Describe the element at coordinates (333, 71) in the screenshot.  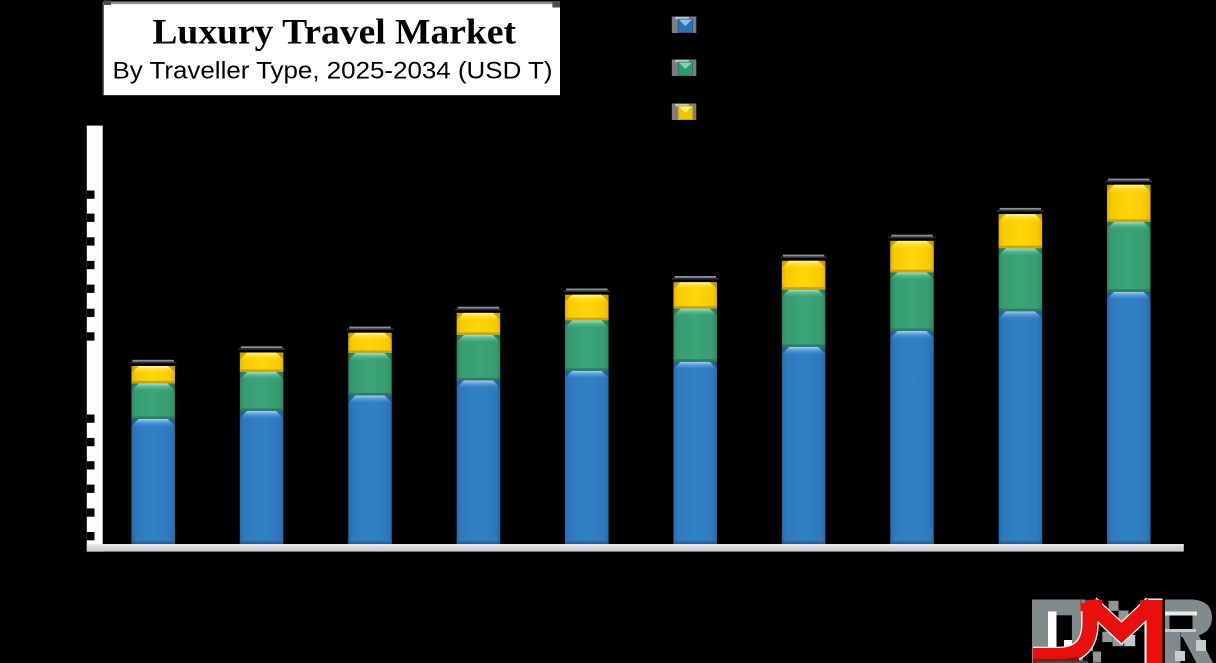
I see `svg-text:By Traveller Type, 2025-2034 (: By Traveller Type, 2025-2034 (USD T)` at that location.